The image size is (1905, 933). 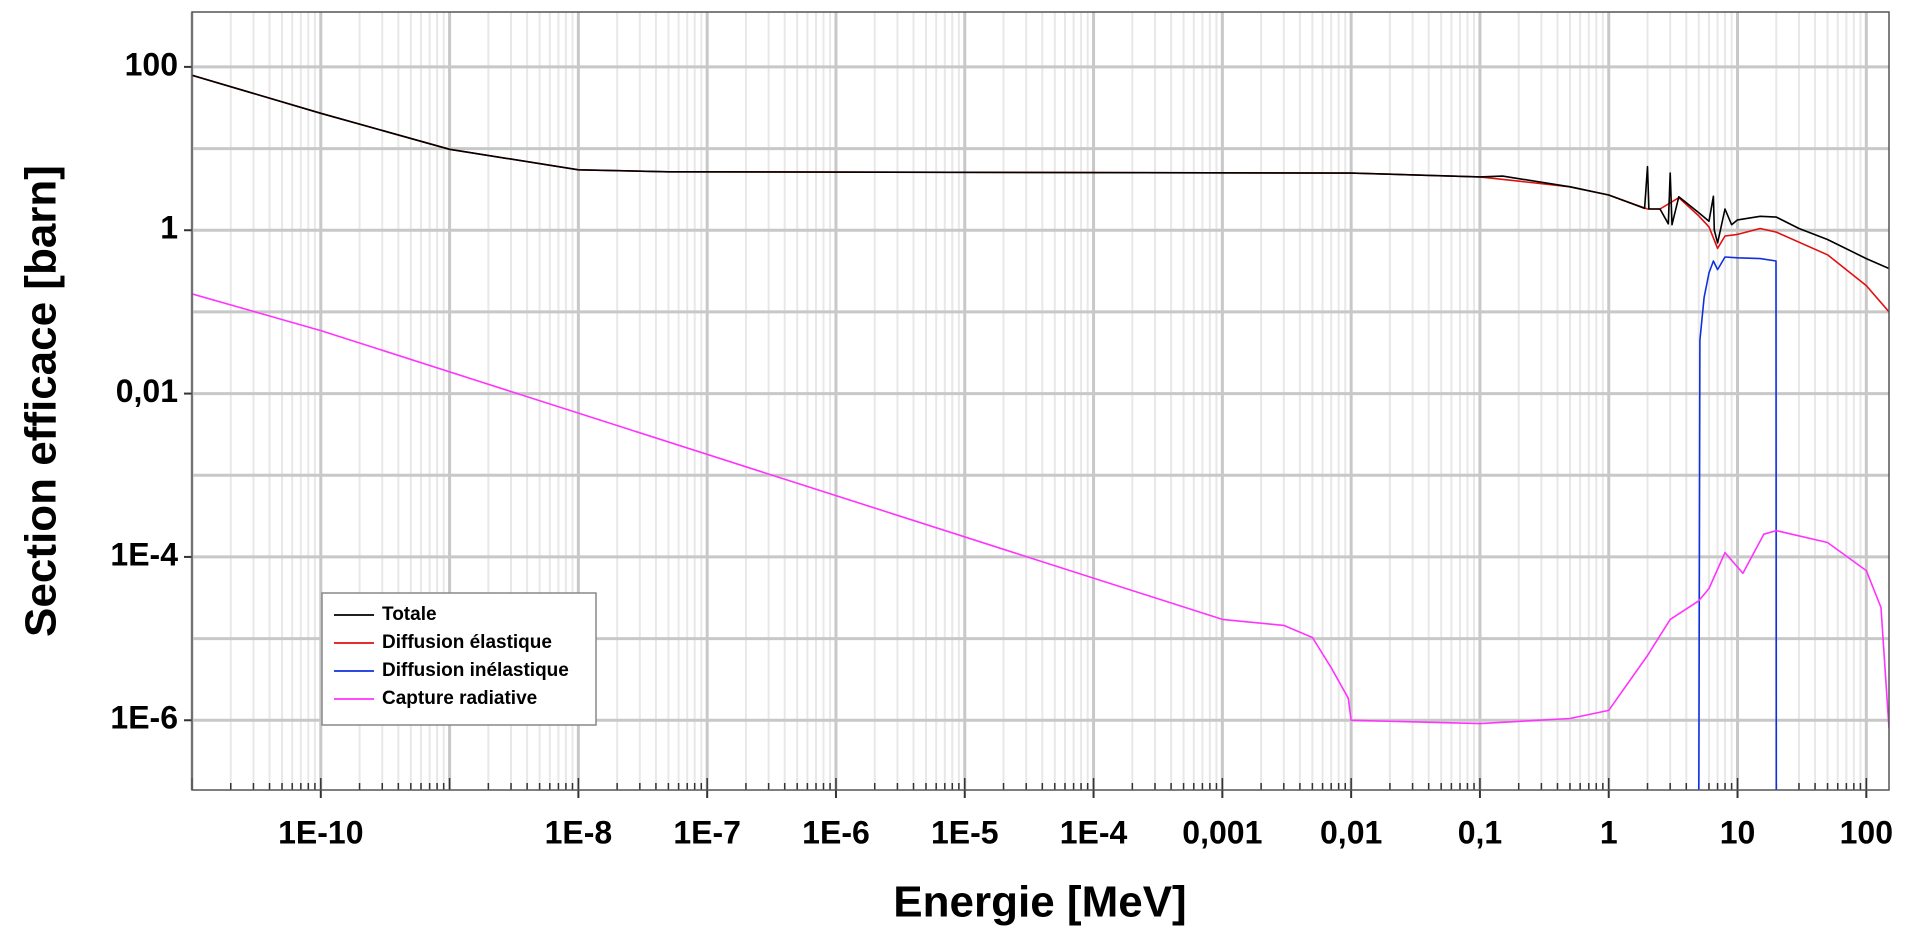 I want to click on y-tick-label: 1E-4, so click(x=144, y=554).